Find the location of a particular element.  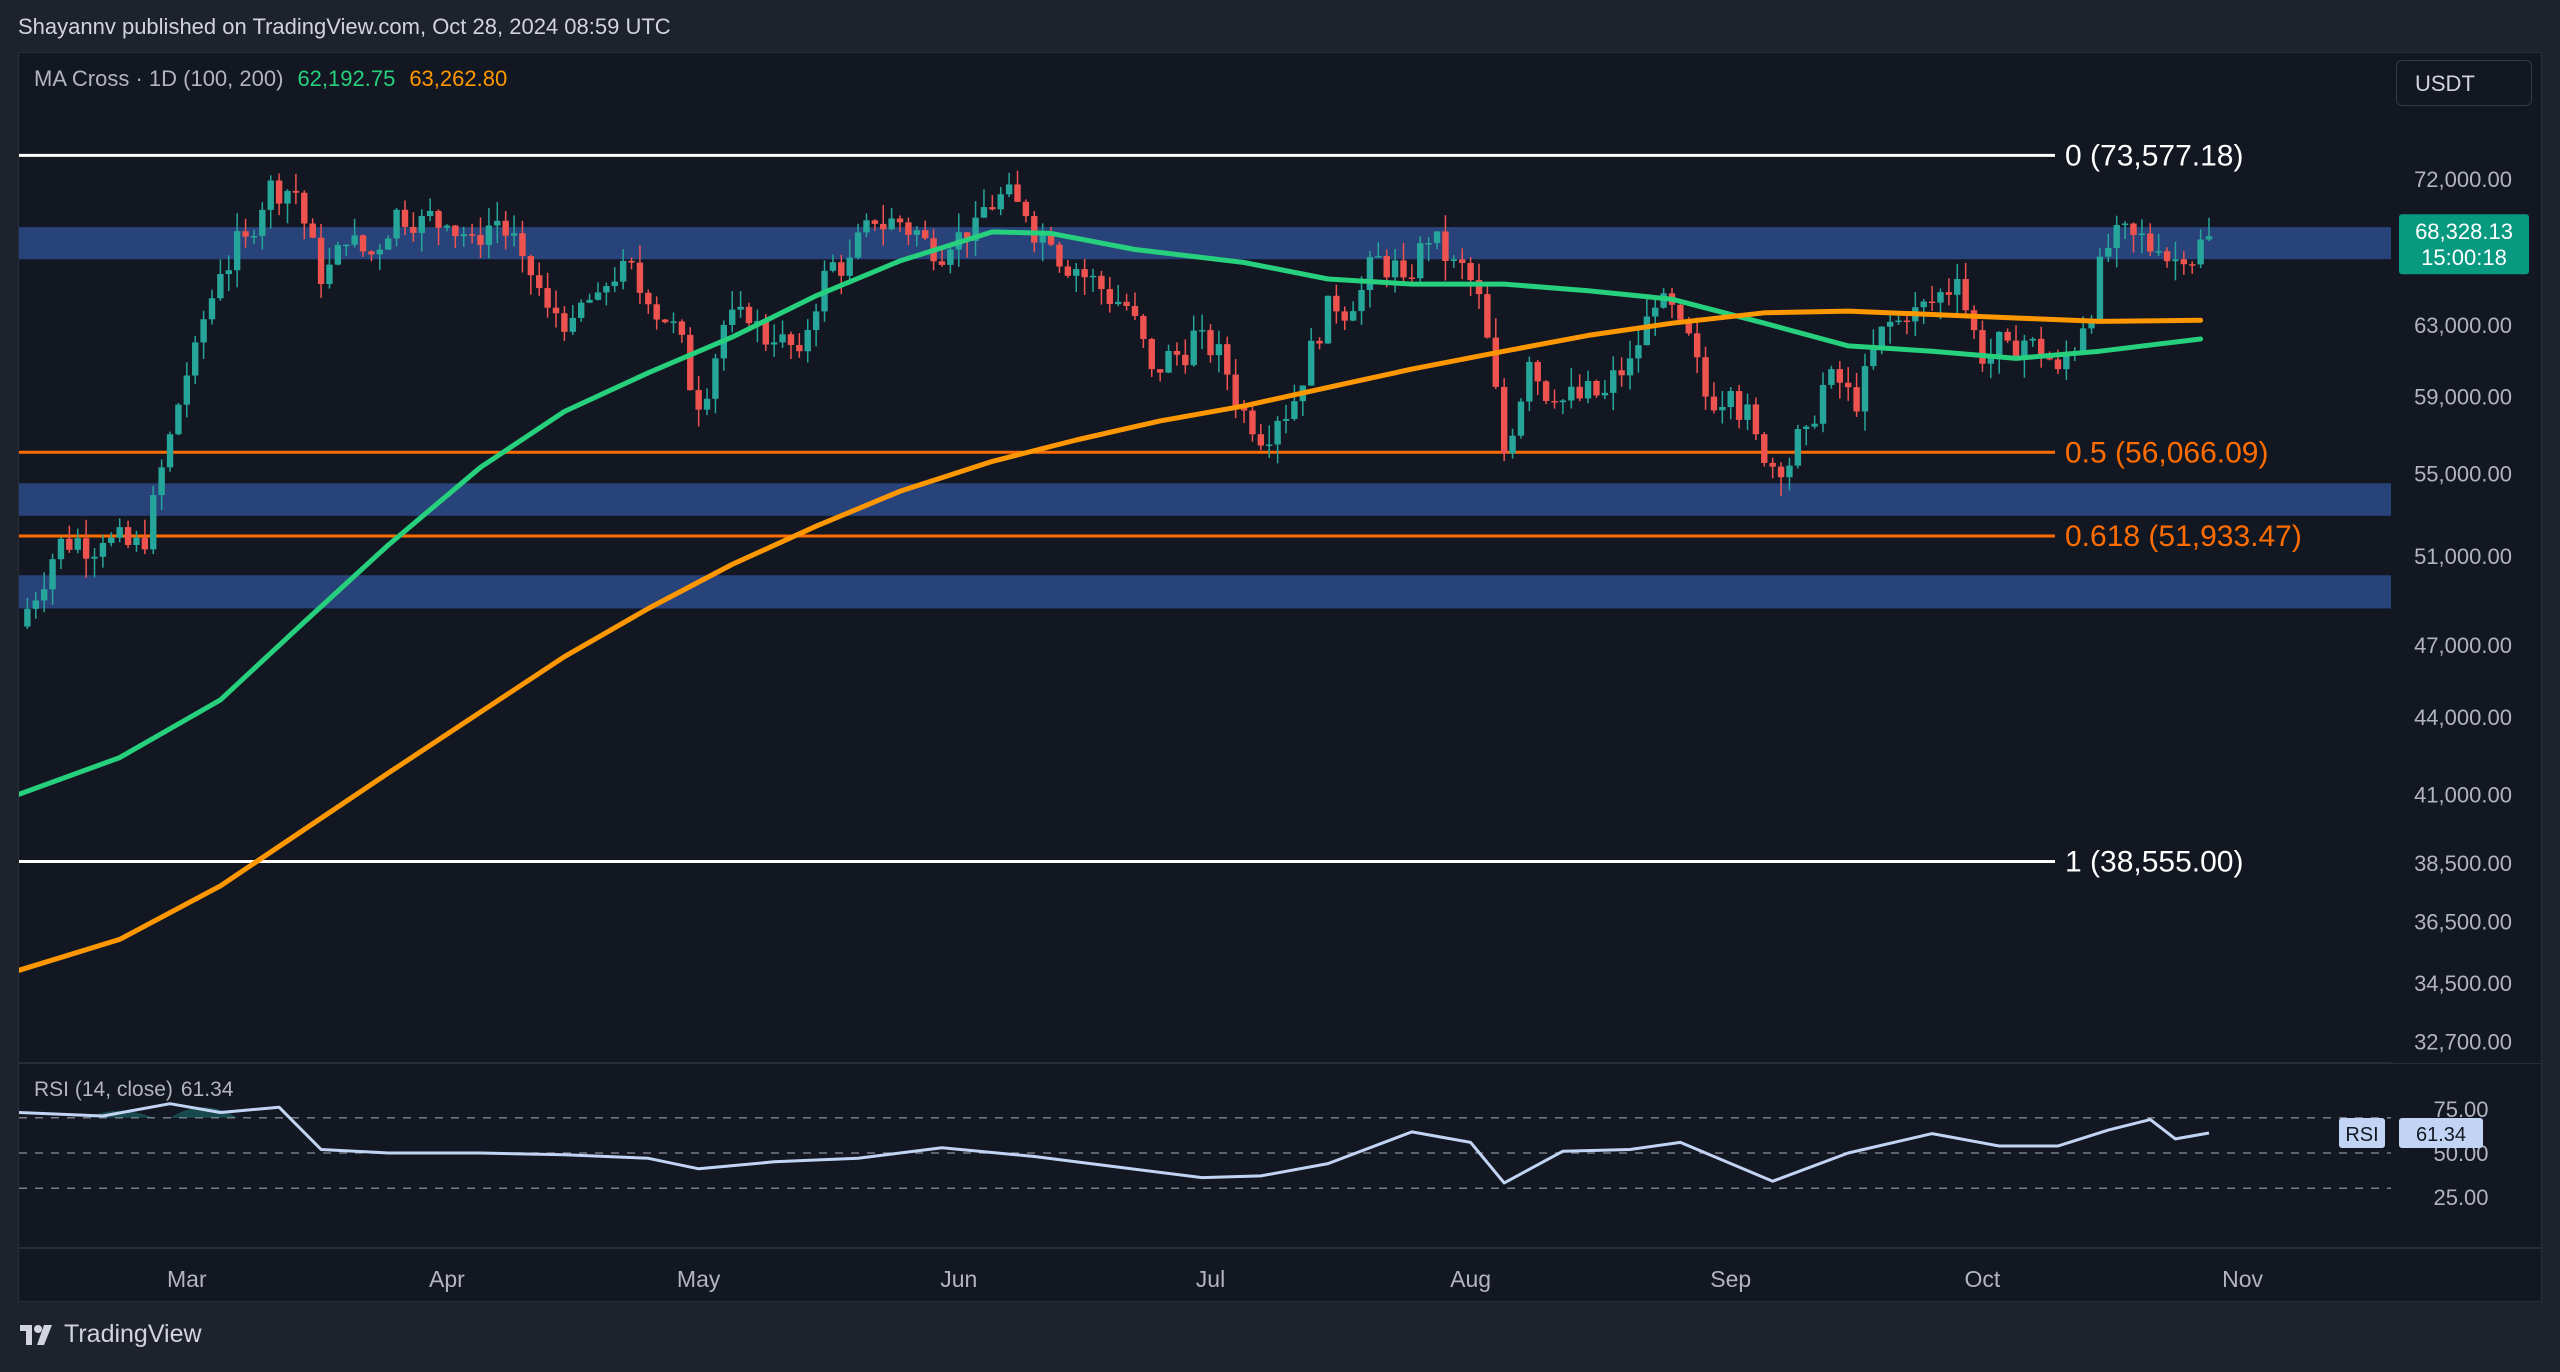

time-tick-label: Nov is located at coordinates (2242, 1279).